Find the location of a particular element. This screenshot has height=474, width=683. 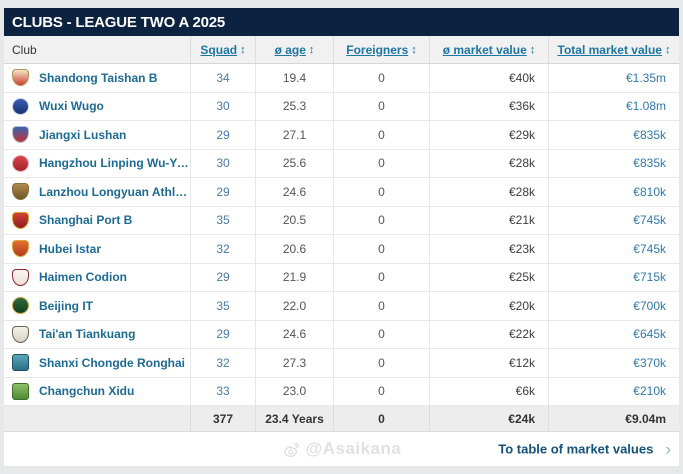

column-header-squad: Squad ↕ is located at coordinates (222, 49).